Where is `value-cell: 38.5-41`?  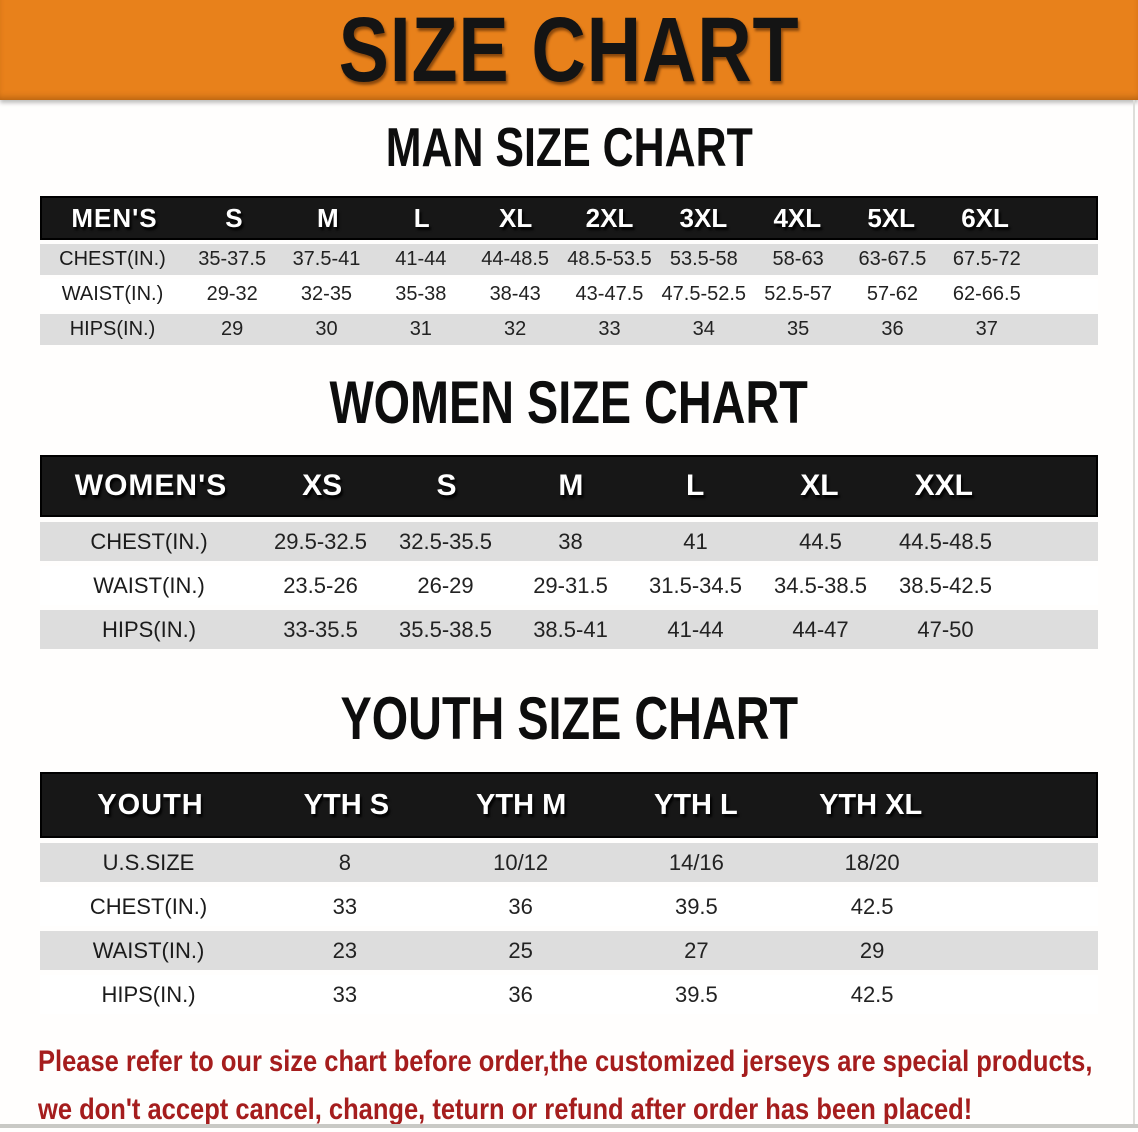
value-cell: 38.5-41 is located at coordinates (570, 629).